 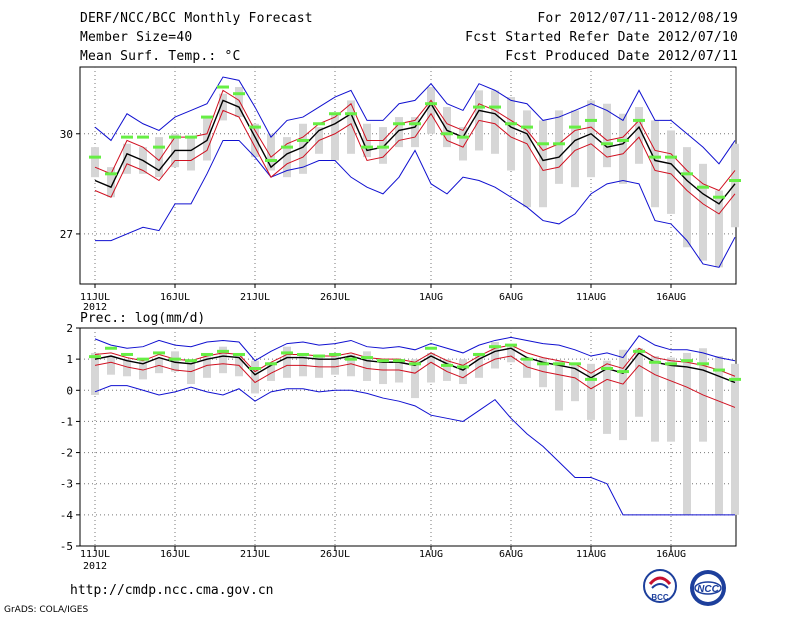 I want to click on x-tick-sublabel: 2012, so click(x=95, y=307).